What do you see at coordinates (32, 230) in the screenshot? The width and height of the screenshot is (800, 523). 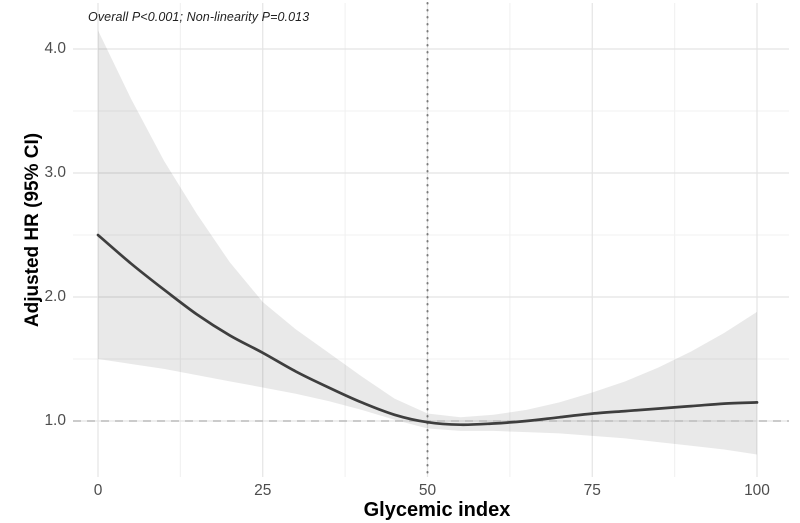 I see `y-axis-title: Adjusted HR (95% CI)` at bounding box center [32, 230].